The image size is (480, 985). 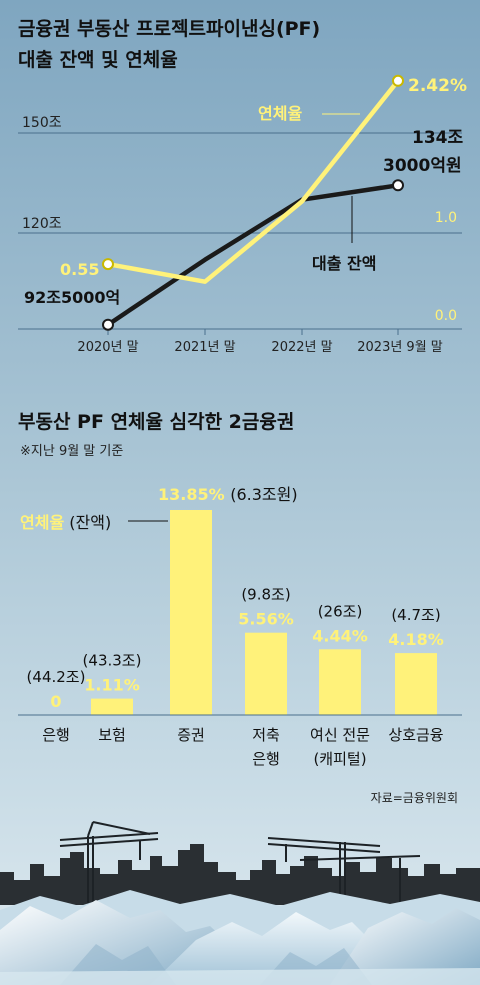 I want to click on bar-category-label: 보험, so click(x=112, y=735).